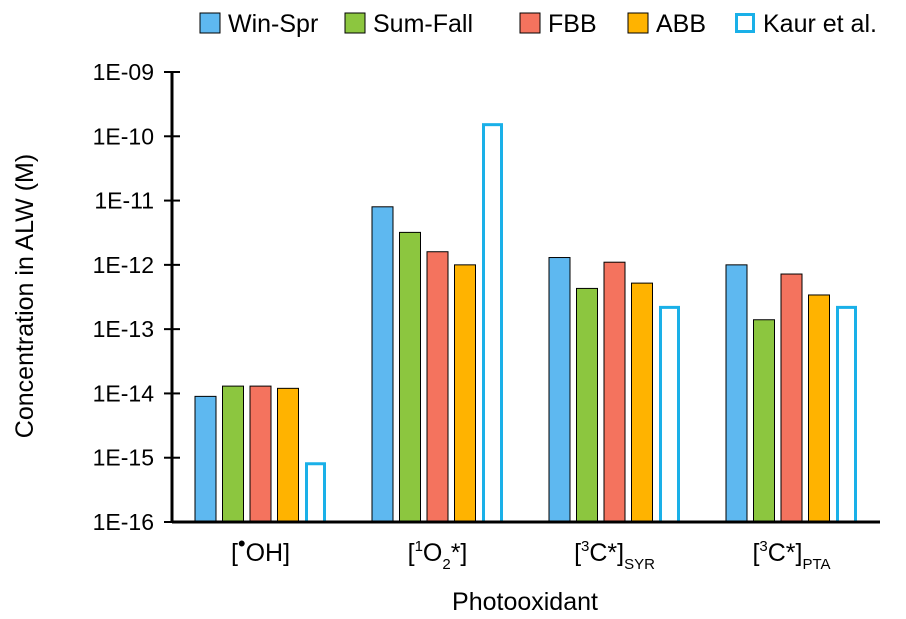 This screenshot has height=619, width=906. I want to click on legend: Win-Spr Sum-Fall FBB ABB Kaur et al., so click(538, 24).